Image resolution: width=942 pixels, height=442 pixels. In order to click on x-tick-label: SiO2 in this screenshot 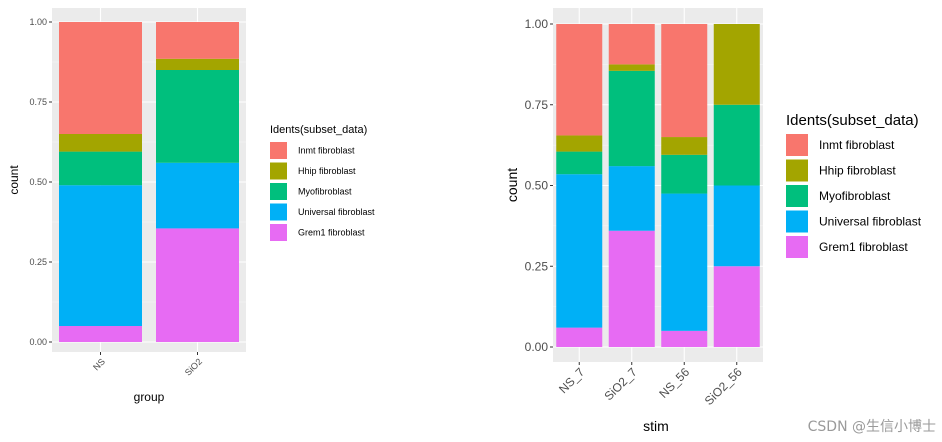, I will do `click(193, 366)`.